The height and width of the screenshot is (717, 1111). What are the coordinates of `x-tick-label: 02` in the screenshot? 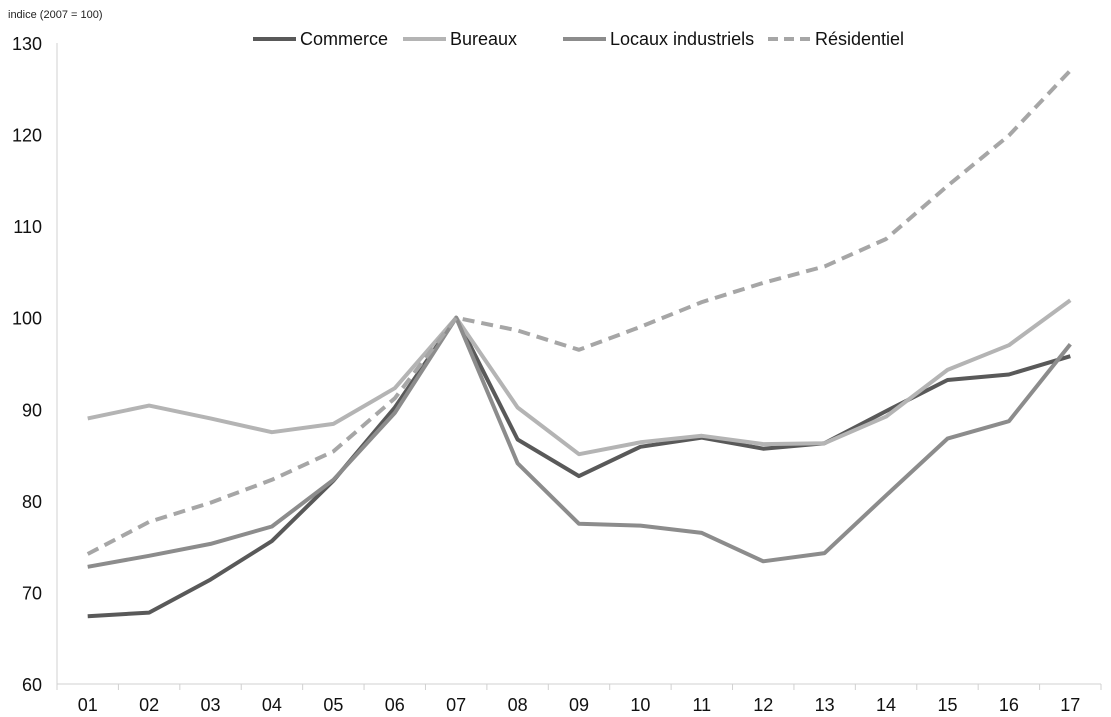 It's located at (149, 705).